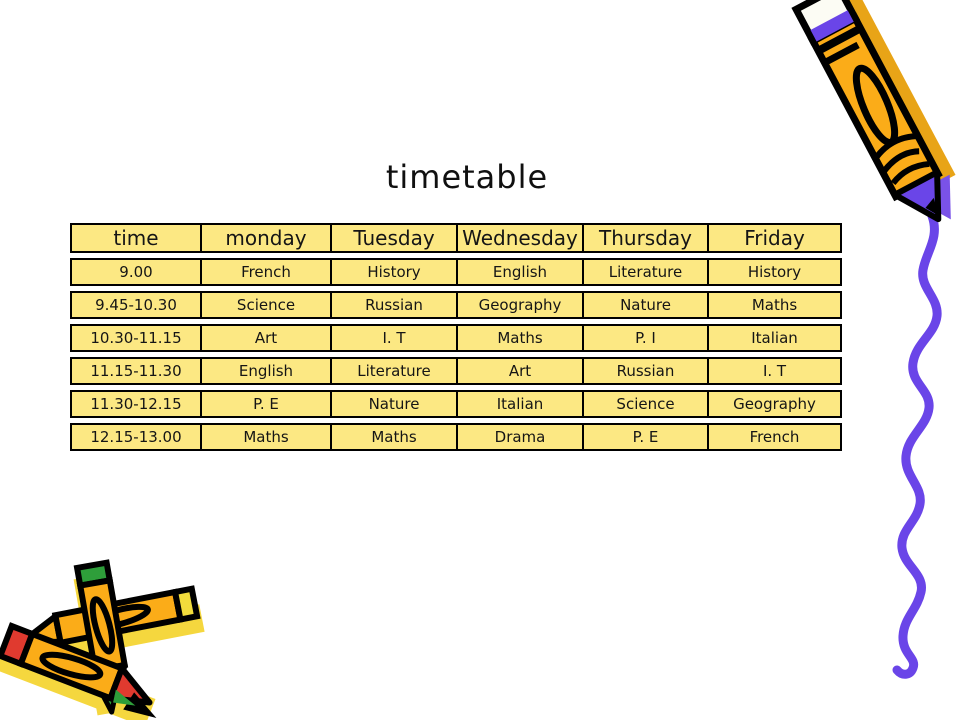 Image resolution: width=960 pixels, height=720 pixels. I want to click on table-row: 10.30-11.15 Art I. T Maths P. I Italian, so click(456, 338).